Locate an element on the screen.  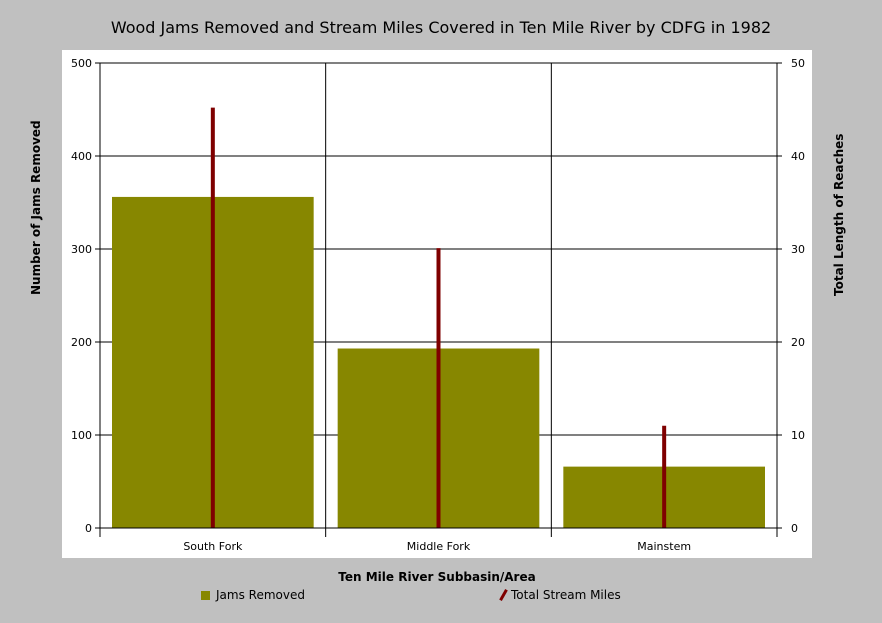
y-axis-right-label: Total Length of Reaches is located at coordinates (839, 214).